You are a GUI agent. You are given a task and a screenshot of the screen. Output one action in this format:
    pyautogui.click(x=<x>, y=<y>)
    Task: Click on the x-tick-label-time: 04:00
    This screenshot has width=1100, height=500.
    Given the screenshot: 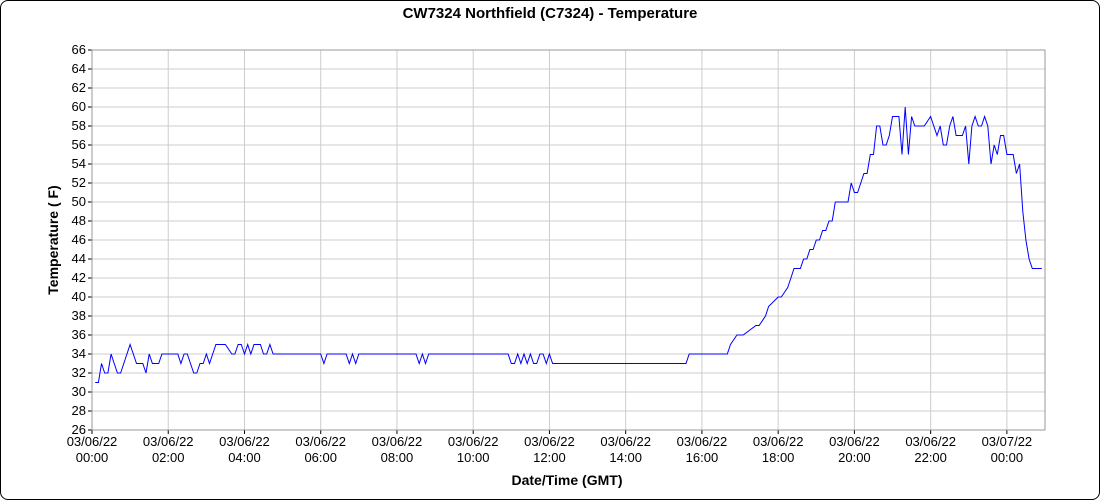 What is the action you would take?
    pyautogui.click(x=244, y=457)
    